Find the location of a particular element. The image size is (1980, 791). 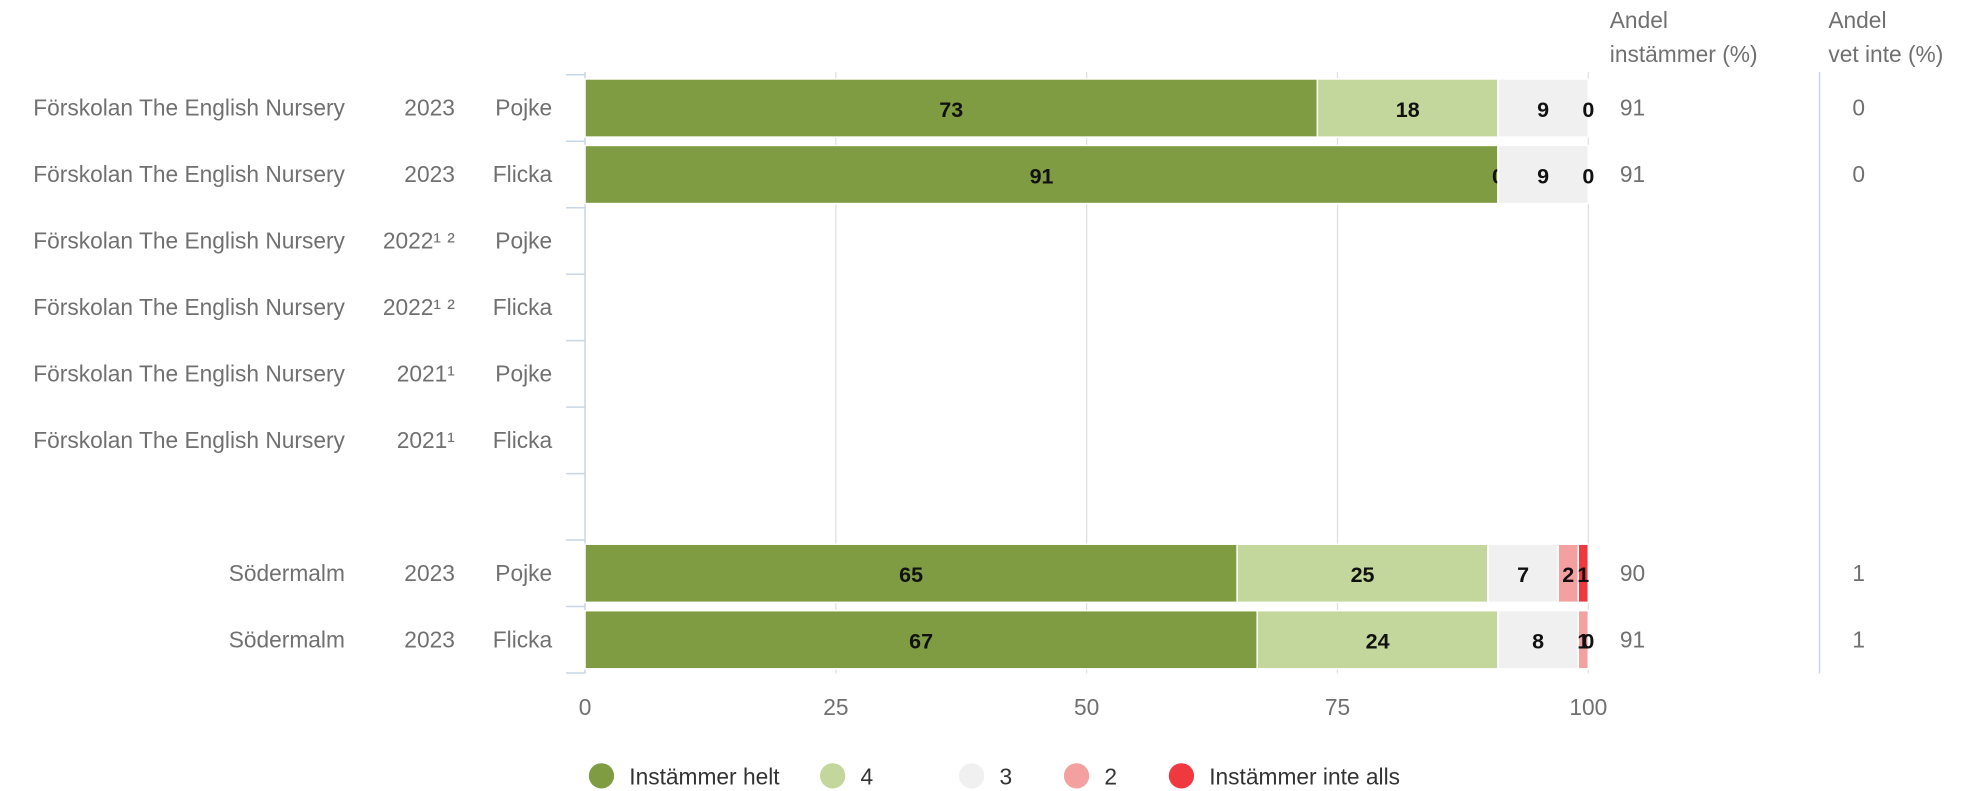

bar-value-label: 65 is located at coordinates (911, 575).